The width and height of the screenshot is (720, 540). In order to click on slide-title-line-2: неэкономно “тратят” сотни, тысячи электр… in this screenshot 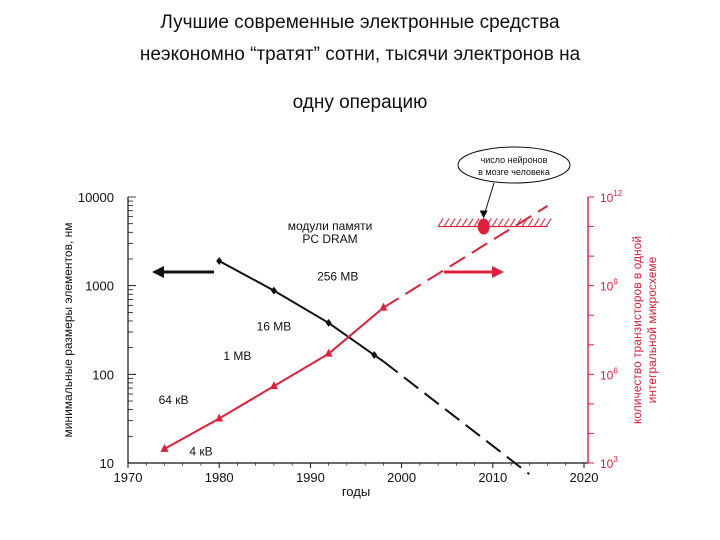, I will do `click(360, 54)`.